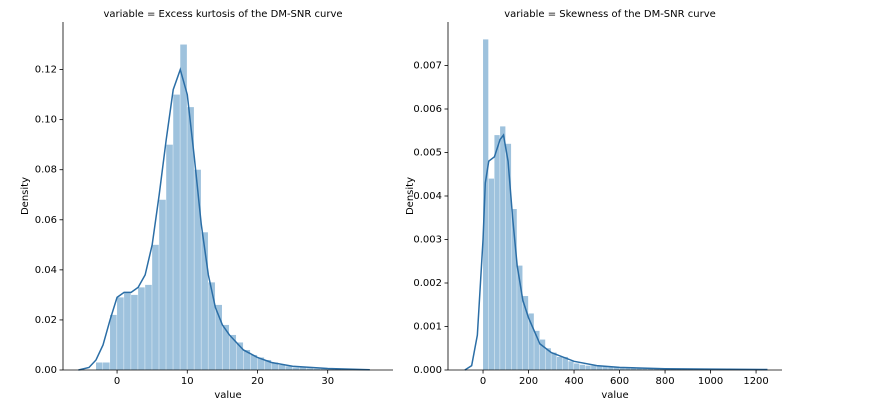 The height and width of the screenshot is (406, 896). Describe the element at coordinates (187, 381) in the screenshot. I see `x-tick-label: 10` at that location.